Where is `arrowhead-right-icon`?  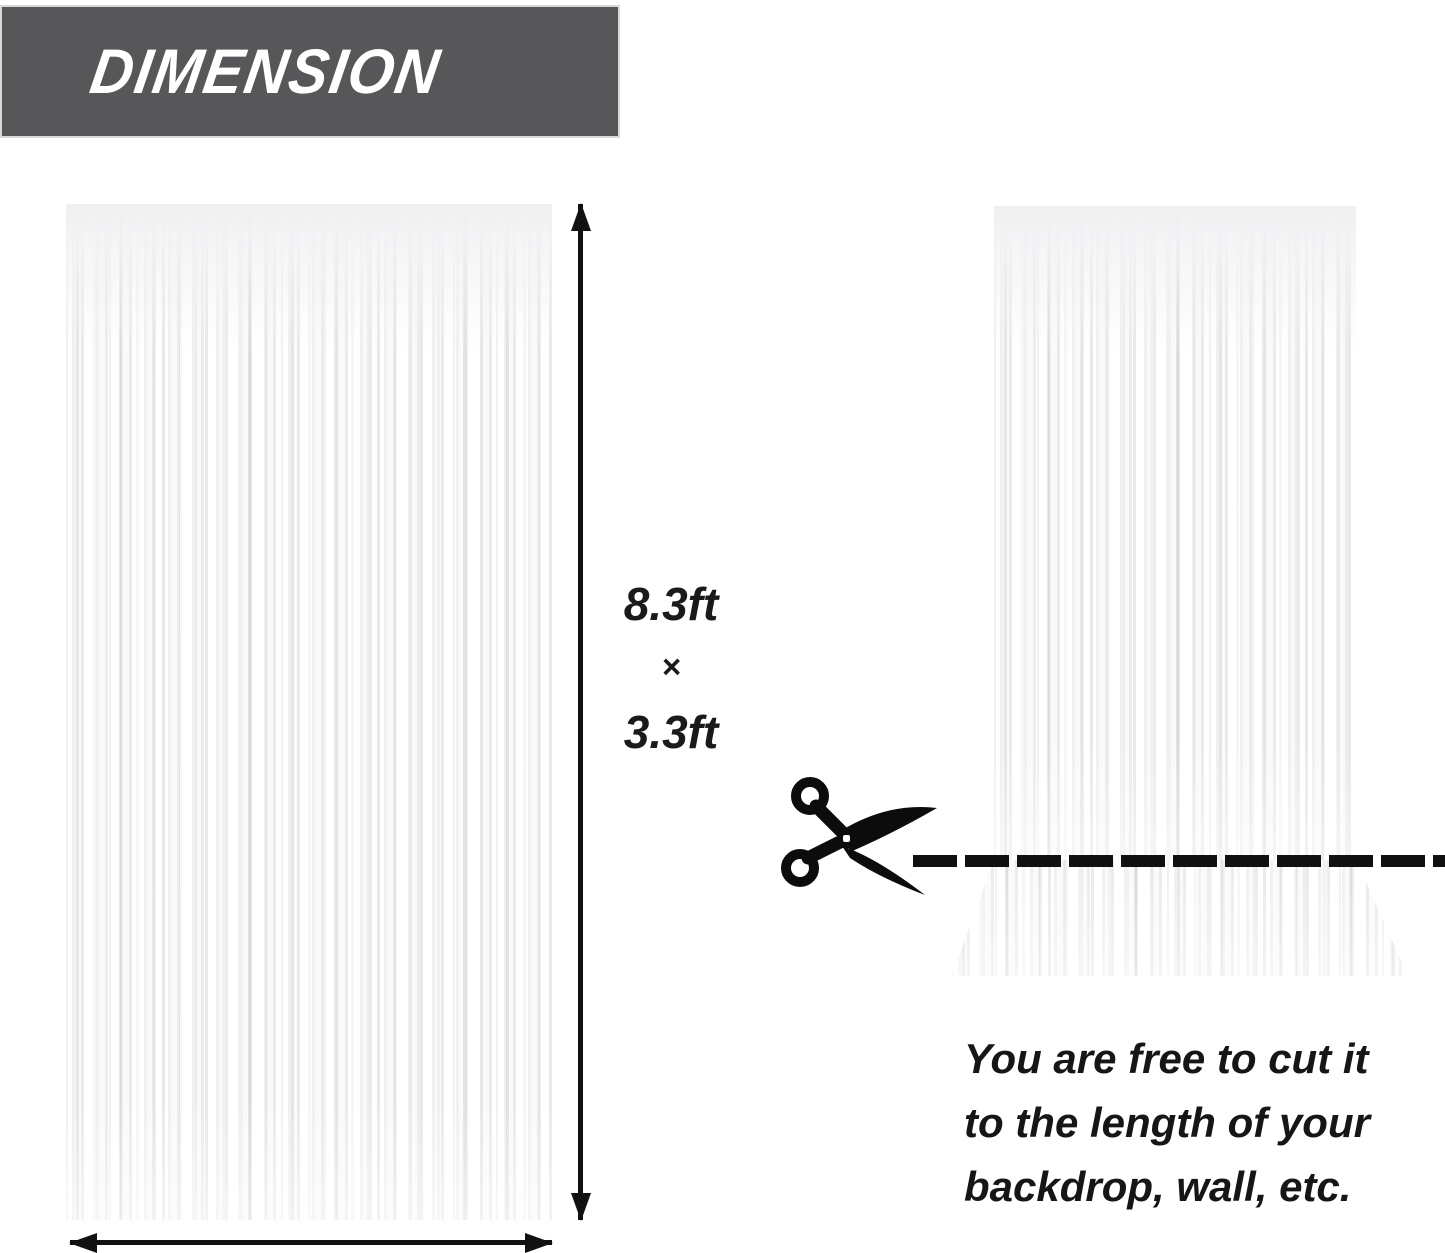
arrowhead-right-icon is located at coordinates (539, 1242).